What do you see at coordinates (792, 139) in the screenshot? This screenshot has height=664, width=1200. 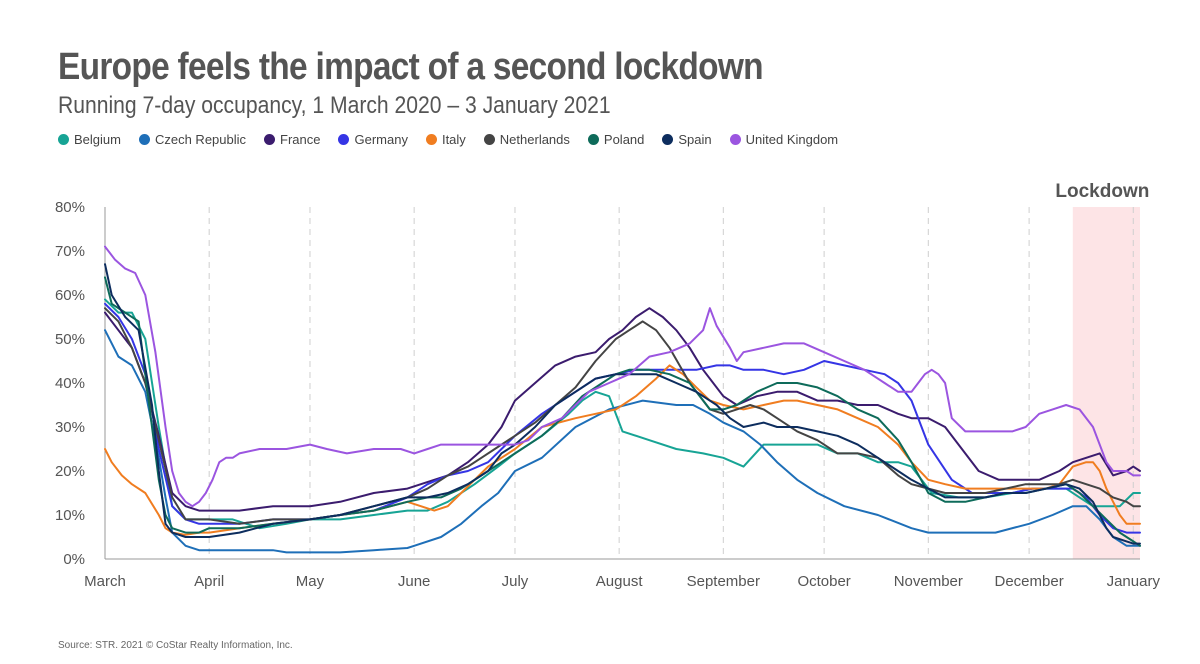 I see `legend-label-united-kingdom: United Kingdom` at bounding box center [792, 139].